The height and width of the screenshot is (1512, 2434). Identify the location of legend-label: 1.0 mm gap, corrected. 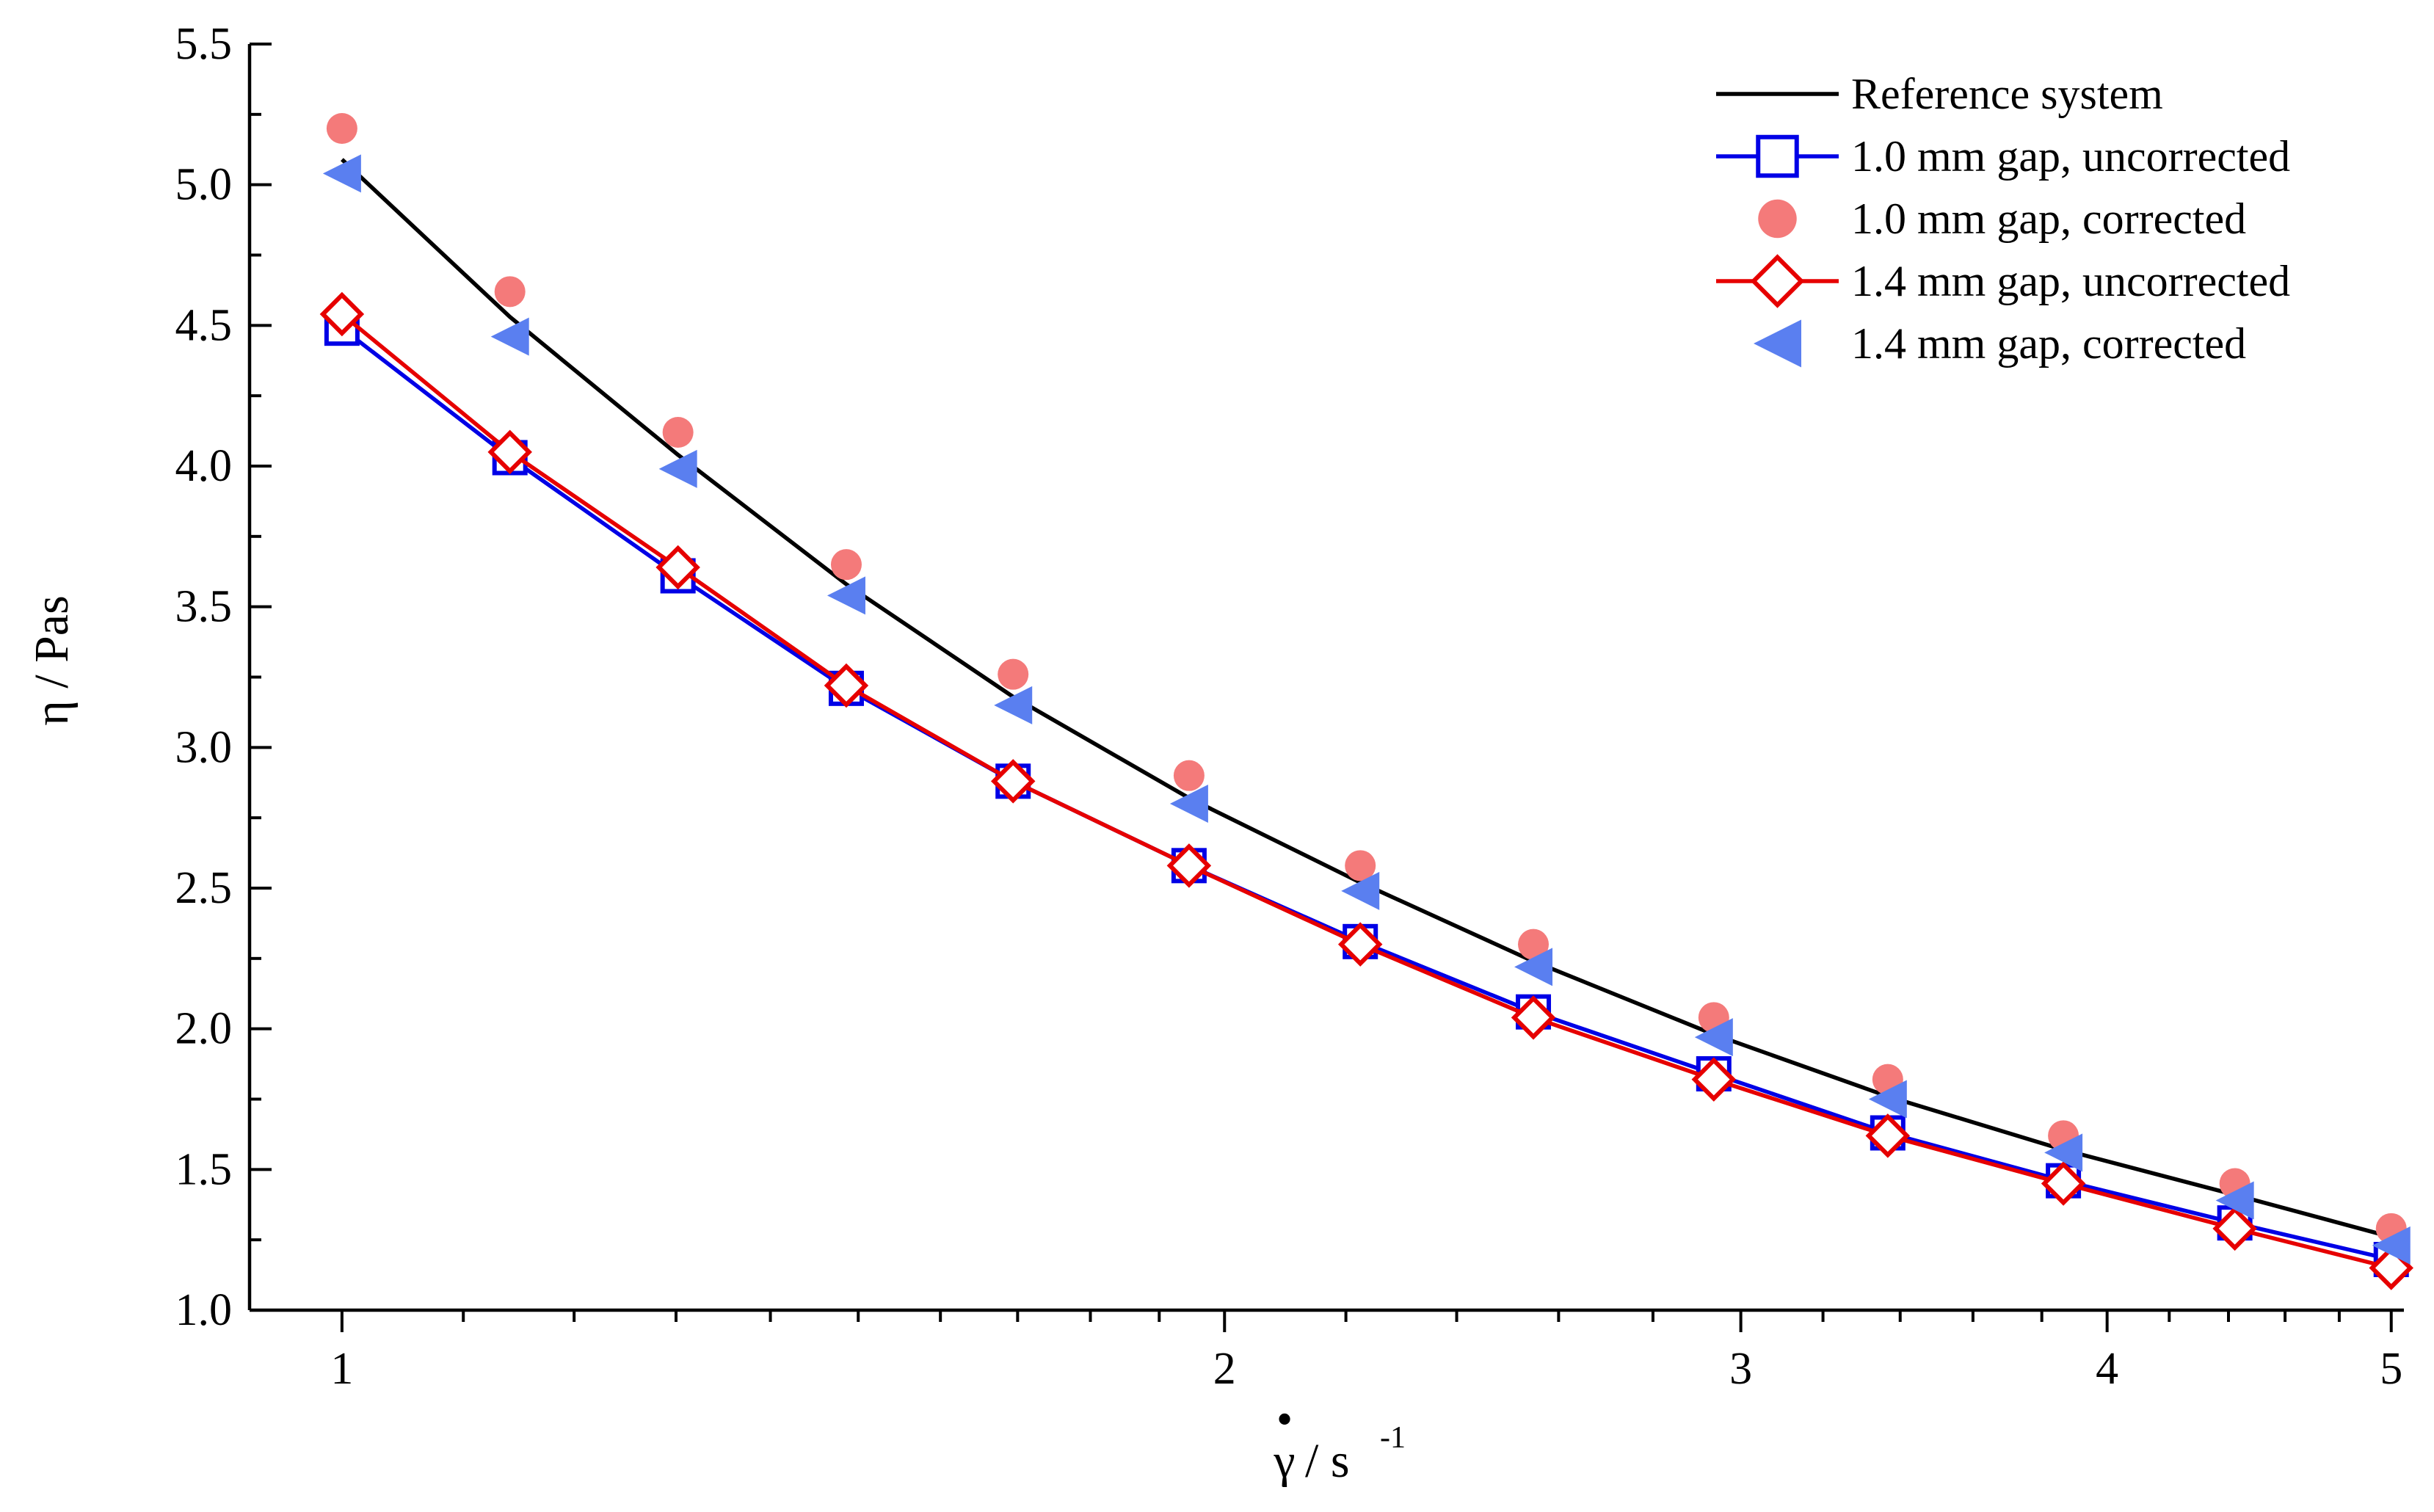
(2048, 219).